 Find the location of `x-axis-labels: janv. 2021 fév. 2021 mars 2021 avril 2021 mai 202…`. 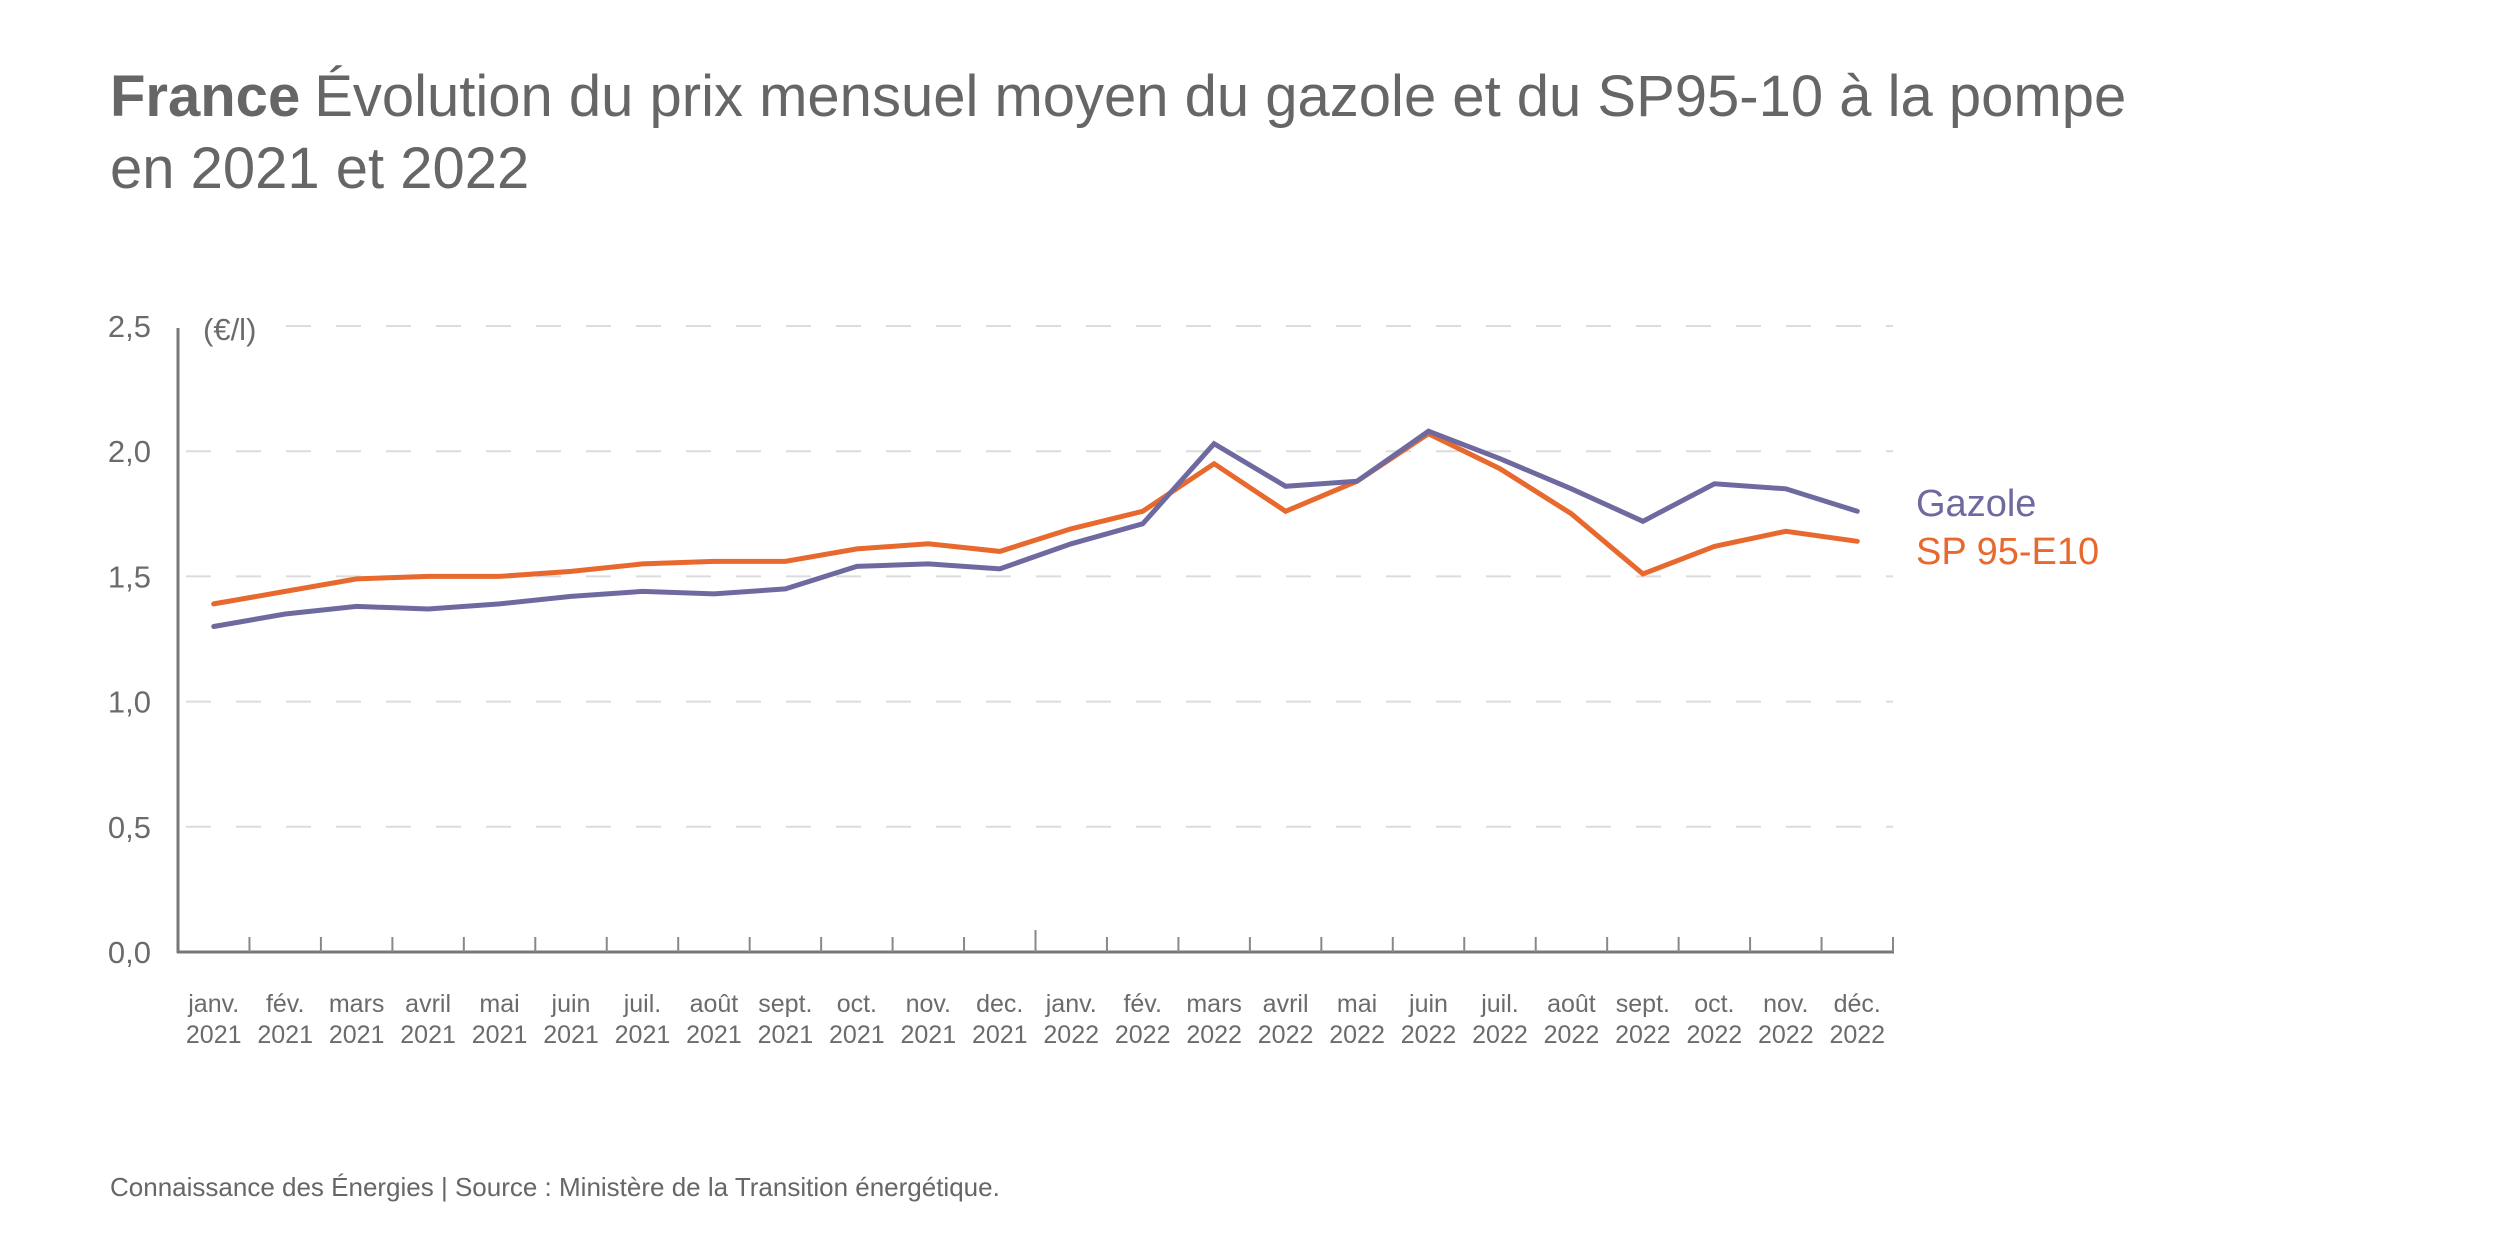

x-axis-labels: janv. 2021 fév. 2021 mars 2021 avril 2021 mai 202… is located at coordinates (1035, 1019).